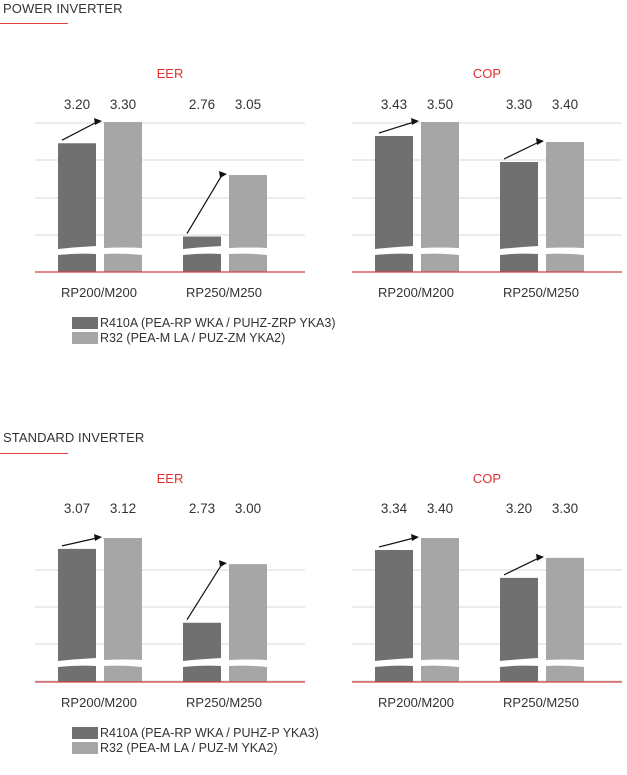 The height and width of the screenshot is (775, 627). Describe the element at coordinates (218, 323) in the screenshot. I see `legend-label: R410A (PEA-RP WKA / PUHZ-ZRP YKA3)` at that location.